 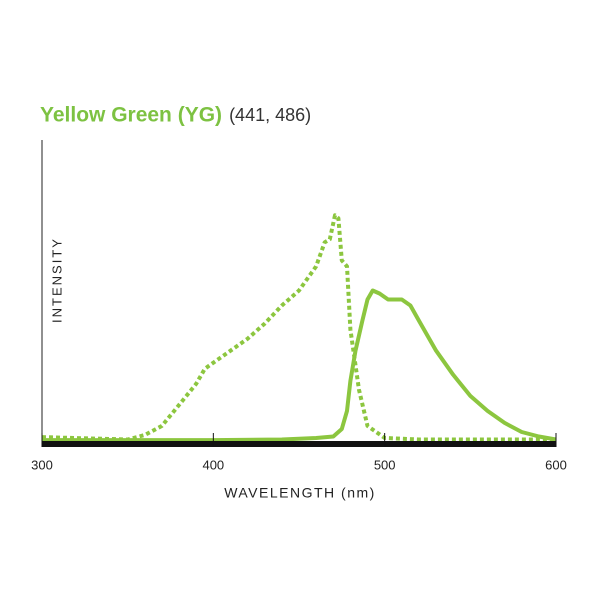 I want to click on x-tick-label: 300, so click(x=42, y=464).